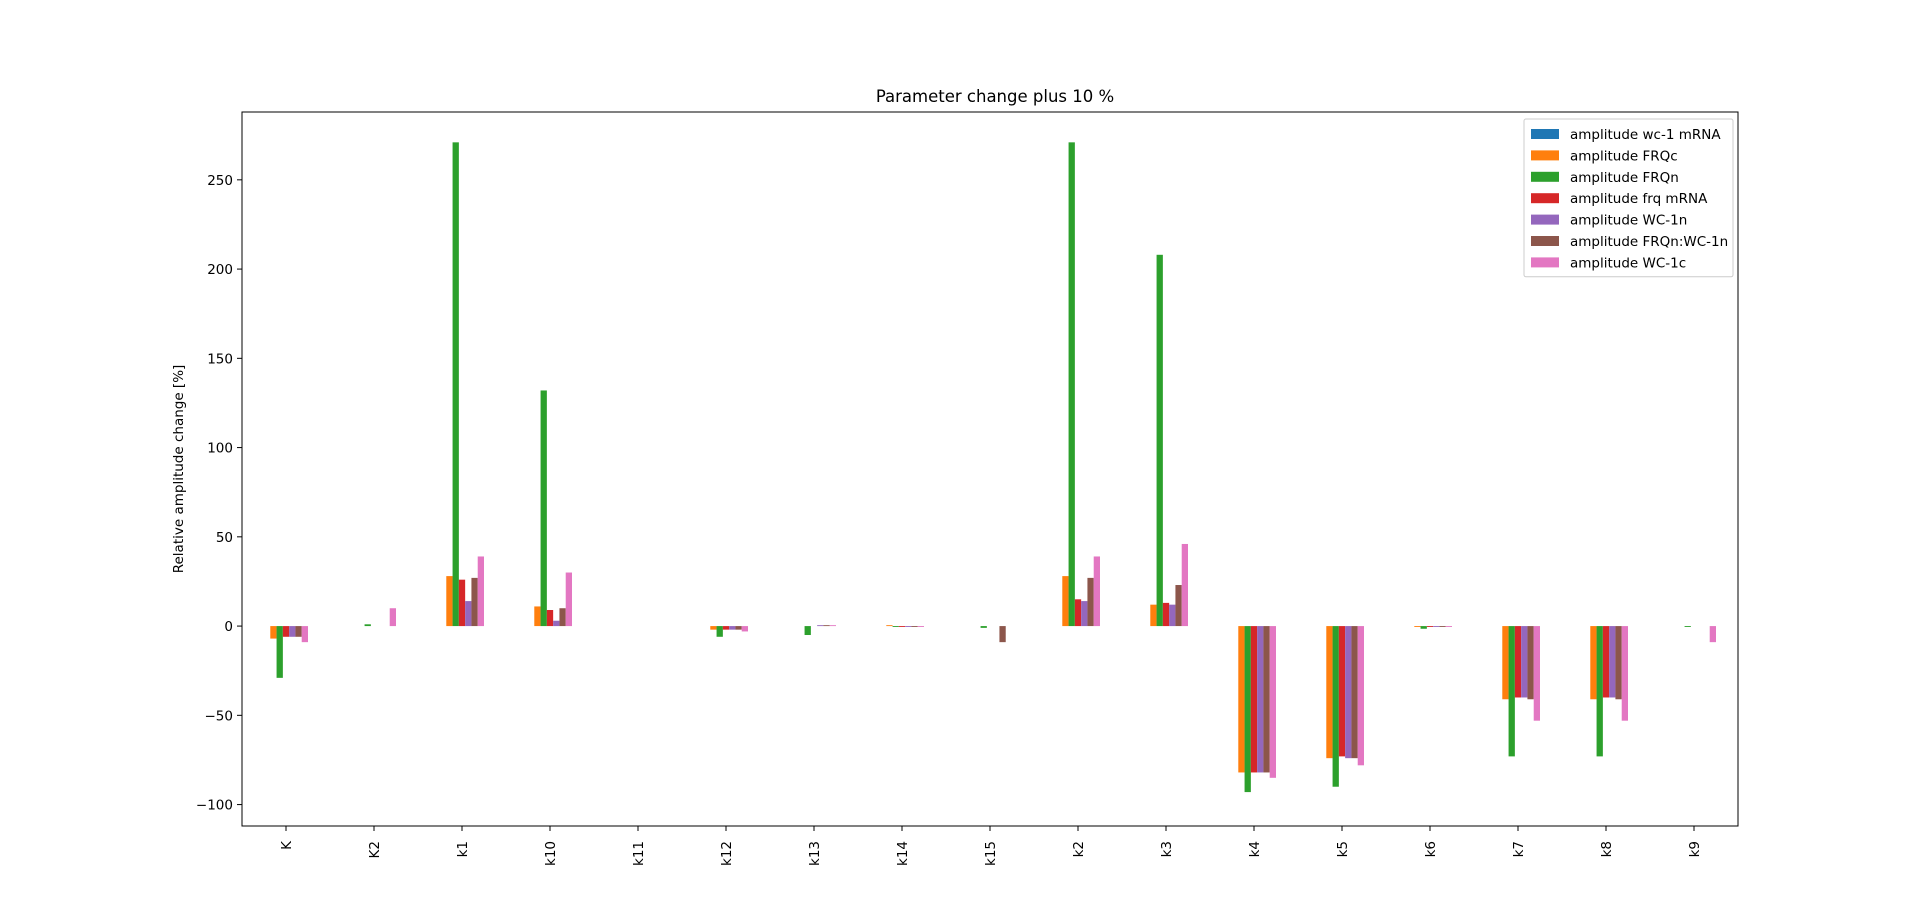 Image resolution: width=1920 pixels, height=923 pixels. I want to click on y-tick-label: 0, so click(228, 627).